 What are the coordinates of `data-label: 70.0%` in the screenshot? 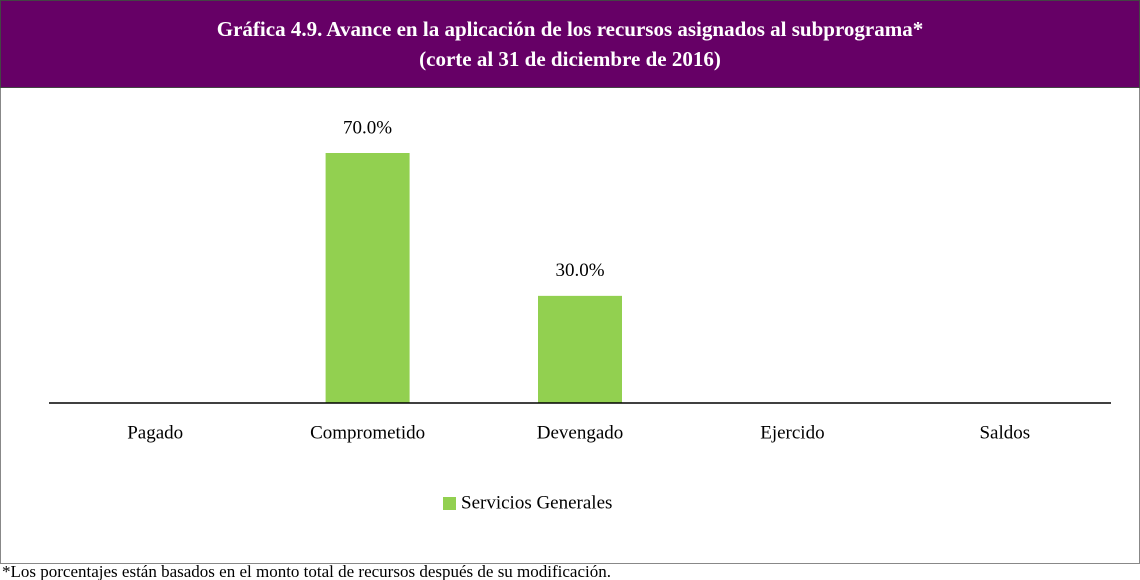 It's located at (367, 127).